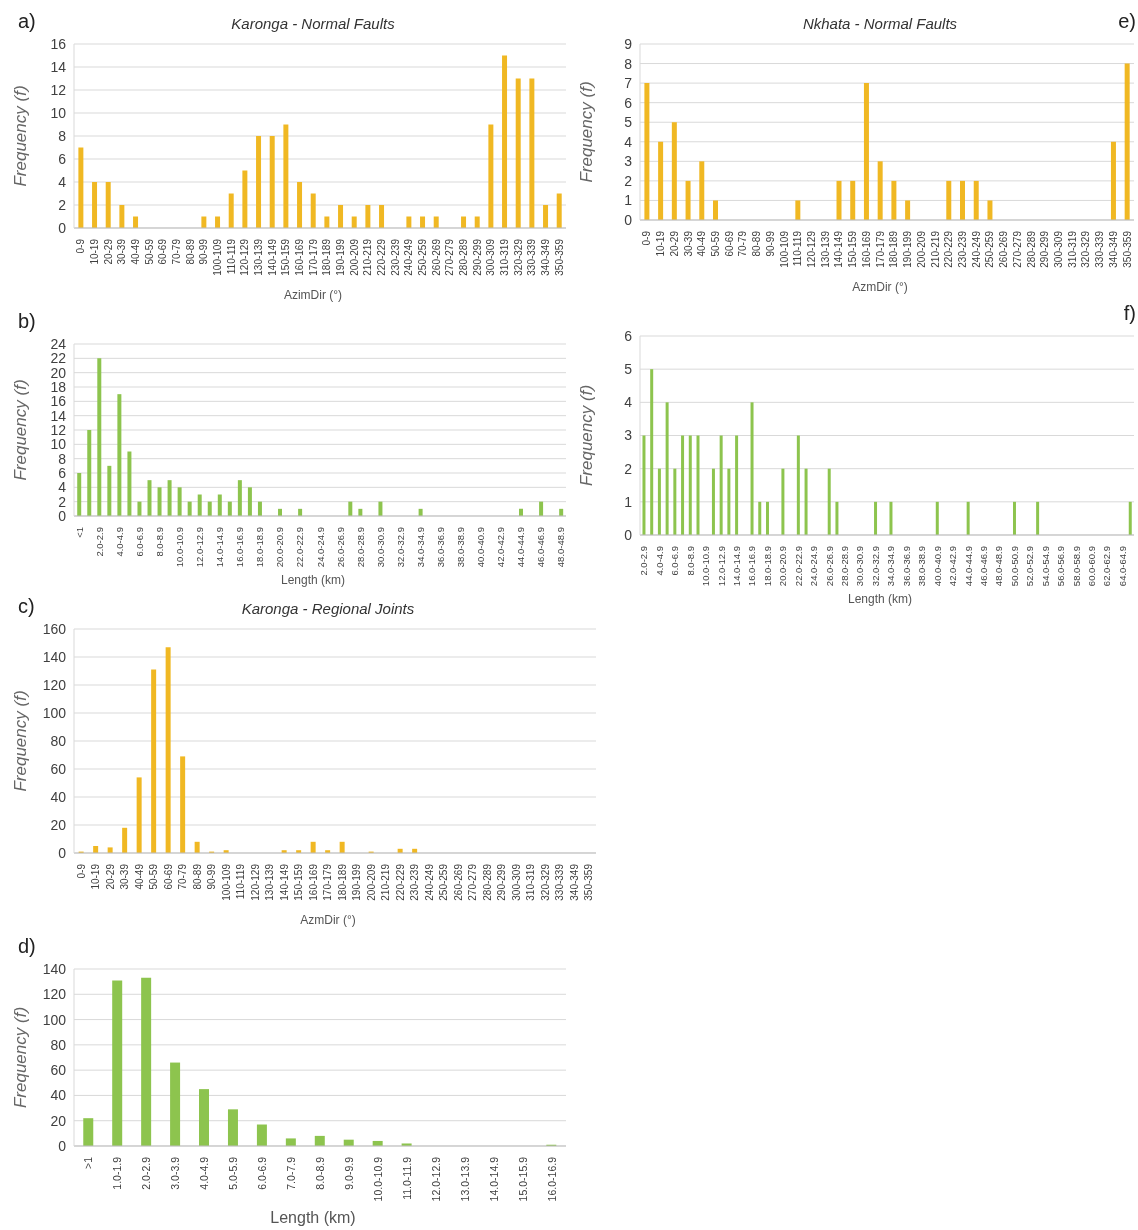  Describe the element at coordinates (949, 249) in the screenshot. I see `x-tick-label: 220-229` at that location.